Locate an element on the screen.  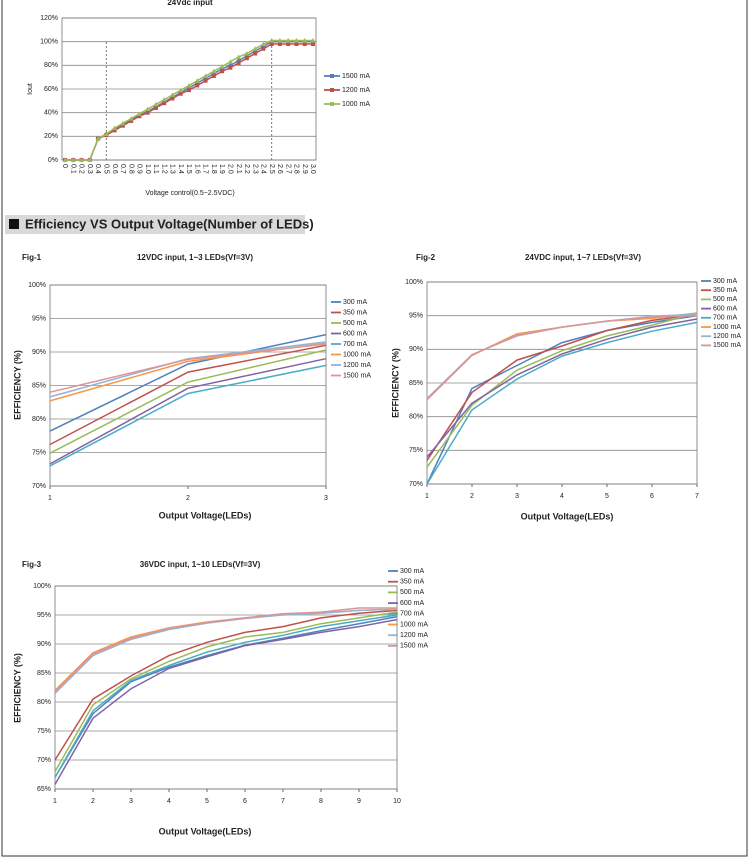
y-tick-label: 90% is located at coordinates (39, 352).